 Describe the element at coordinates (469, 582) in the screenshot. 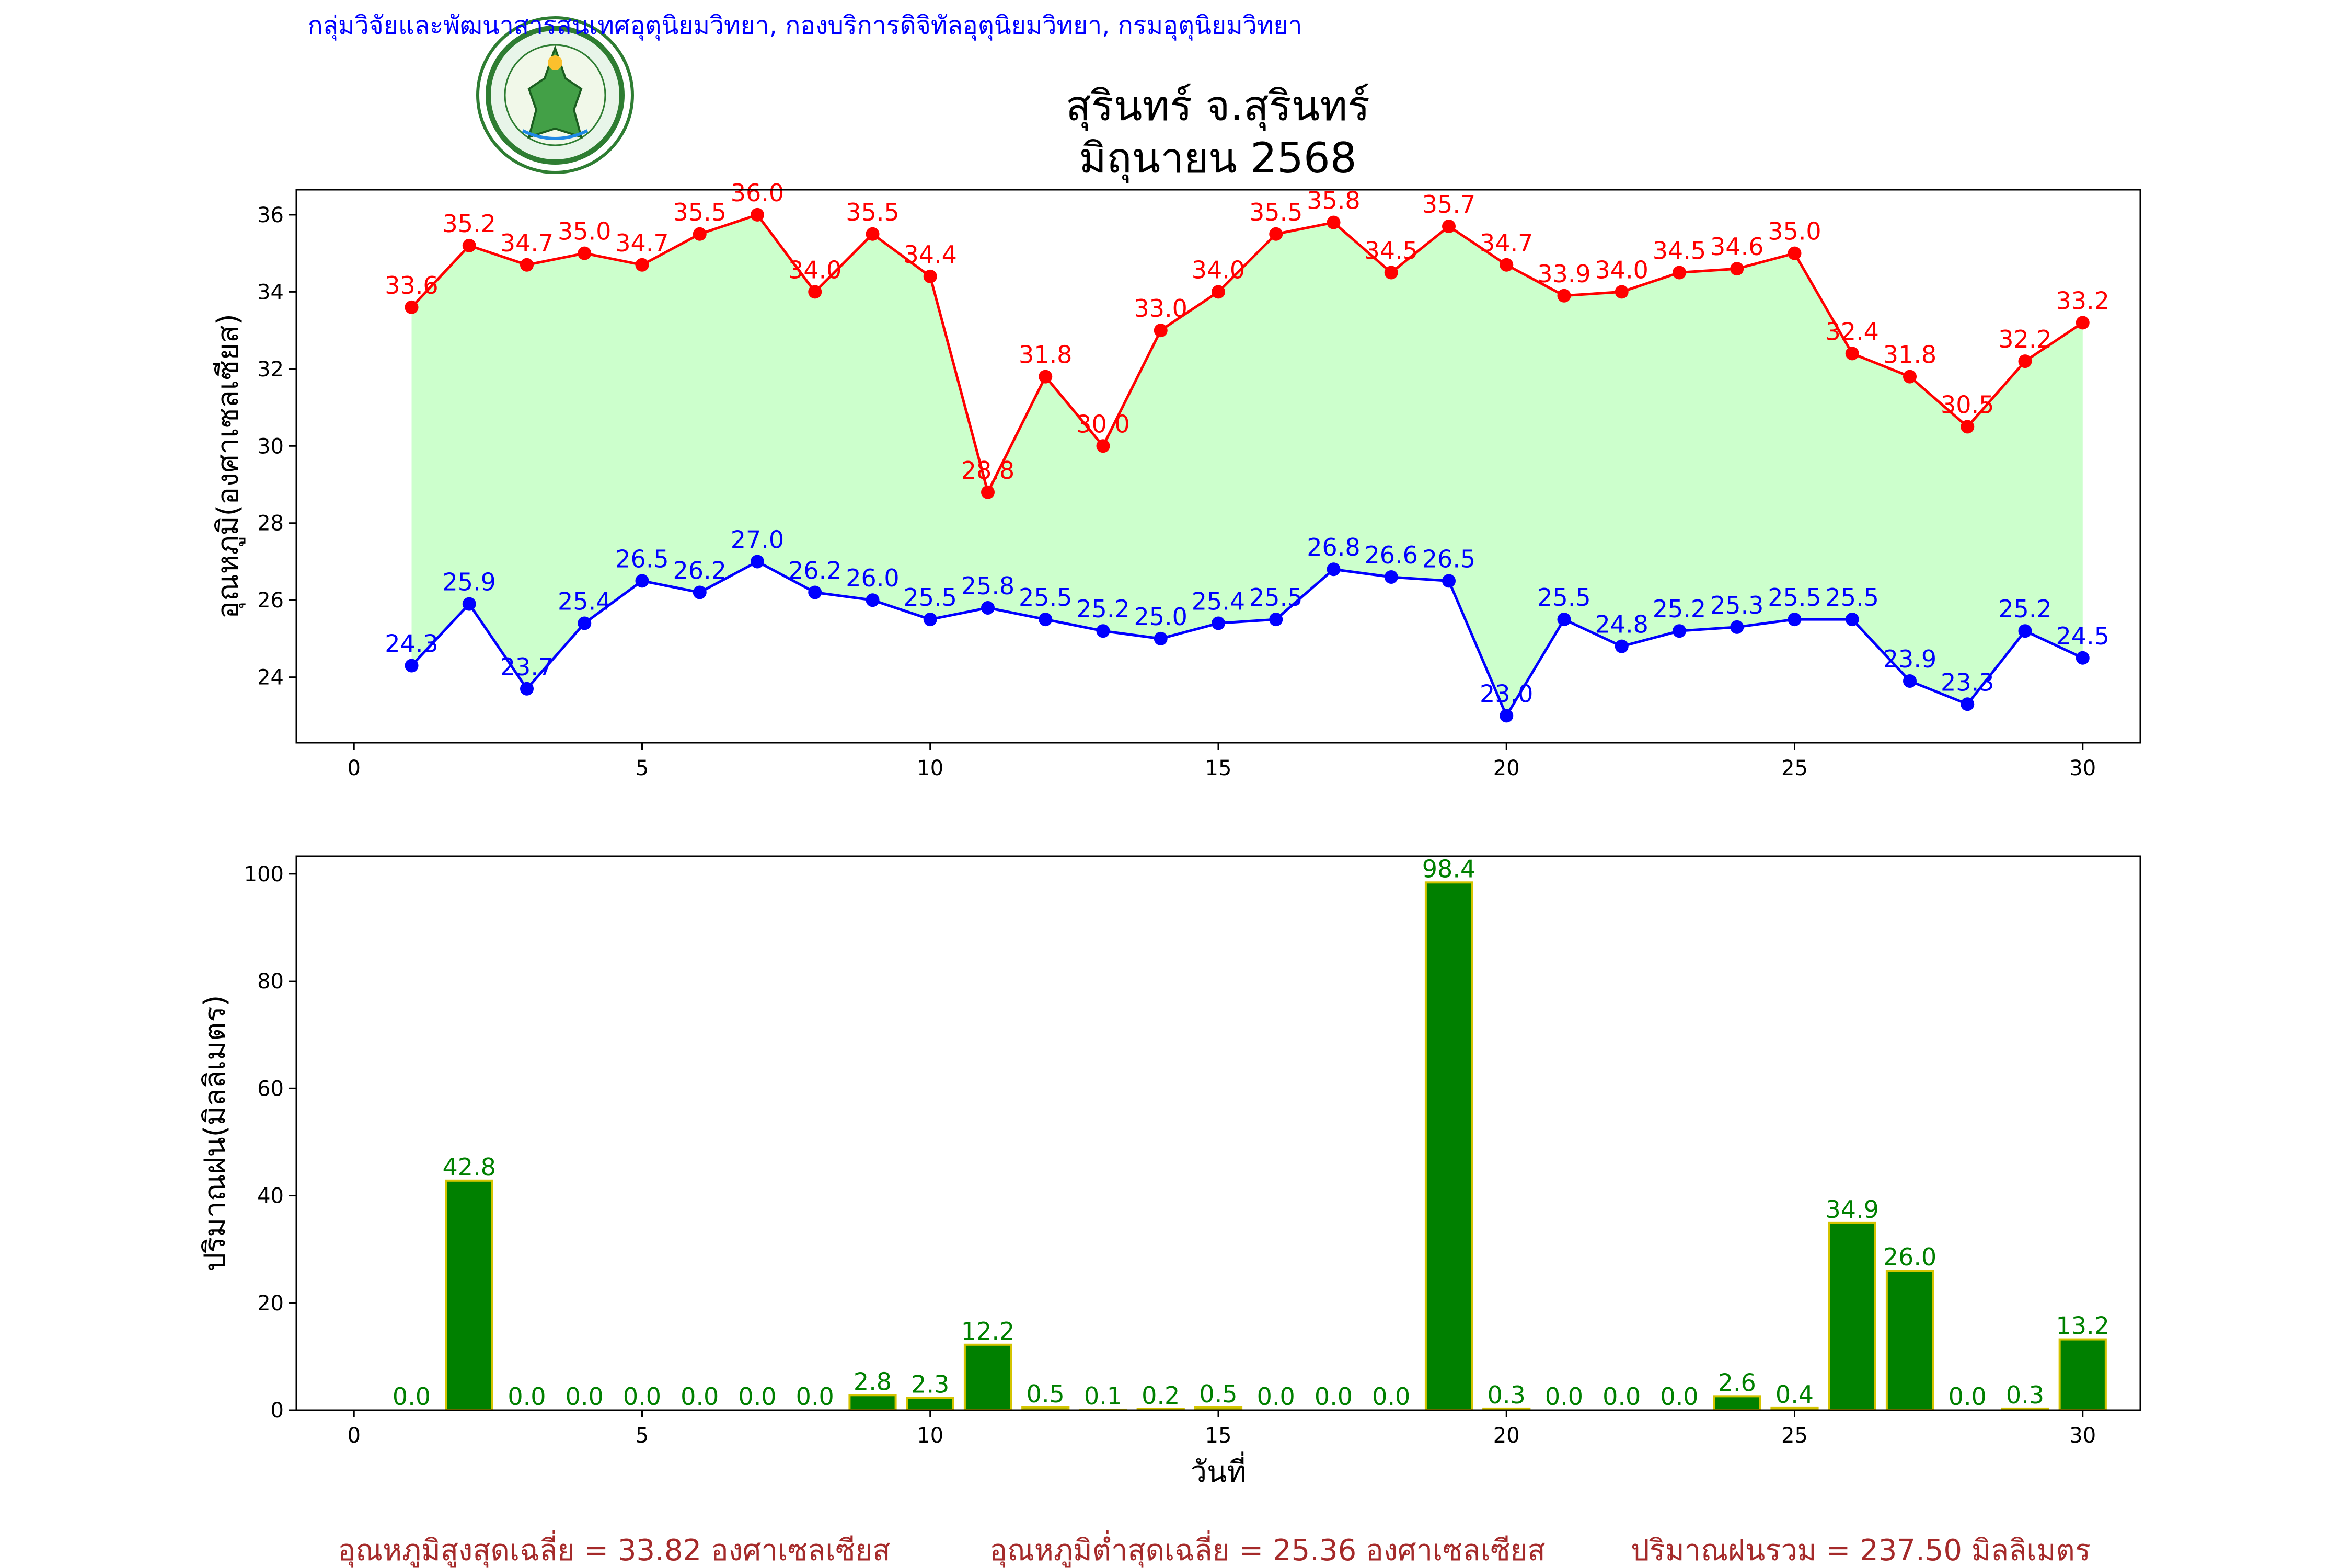

I see `data-label-min: 25.9` at that location.